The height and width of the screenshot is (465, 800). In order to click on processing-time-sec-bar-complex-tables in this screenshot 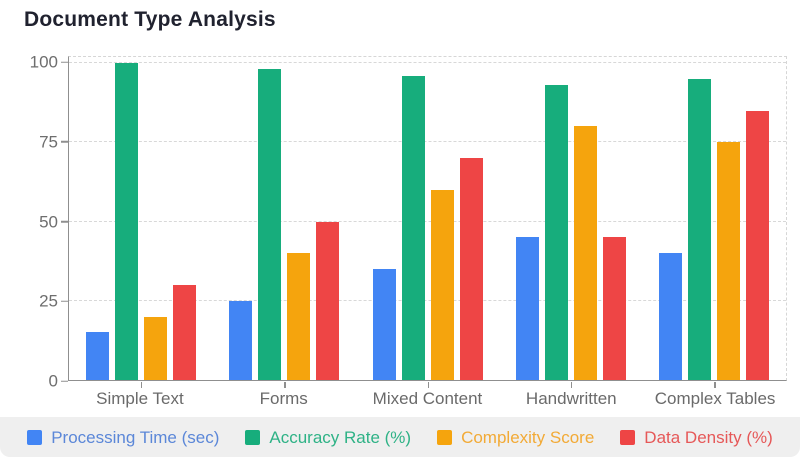, I will do `click(671, 316)`.